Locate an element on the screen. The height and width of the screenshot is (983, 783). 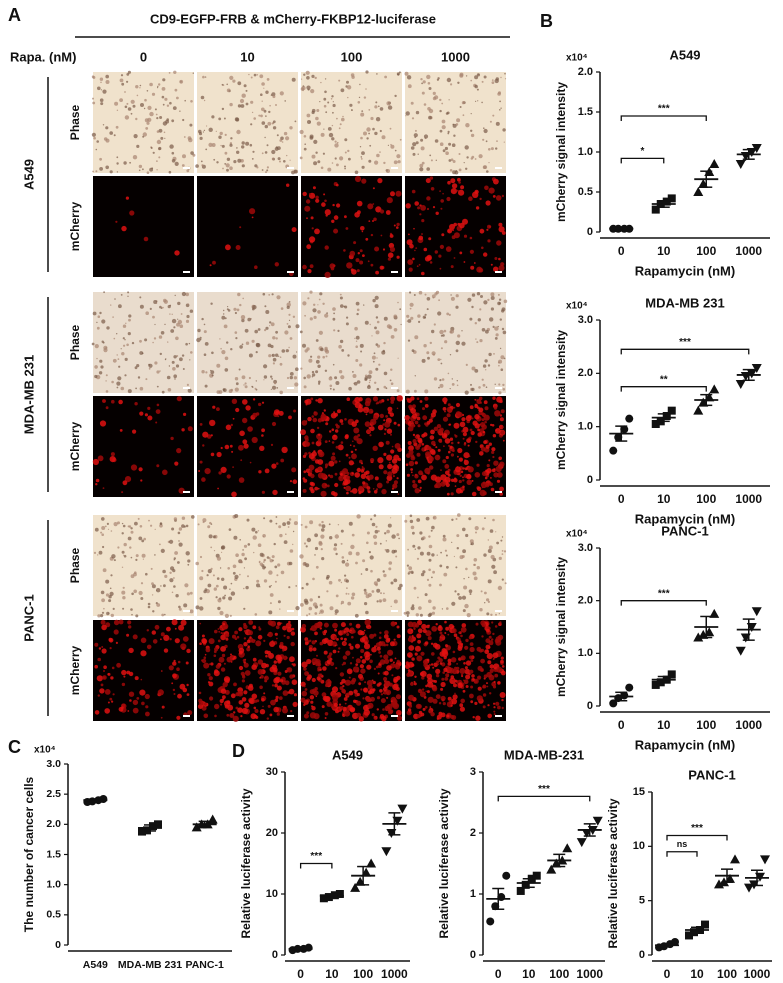
x-tick-label: 100 is located at coordinates (727, 974).